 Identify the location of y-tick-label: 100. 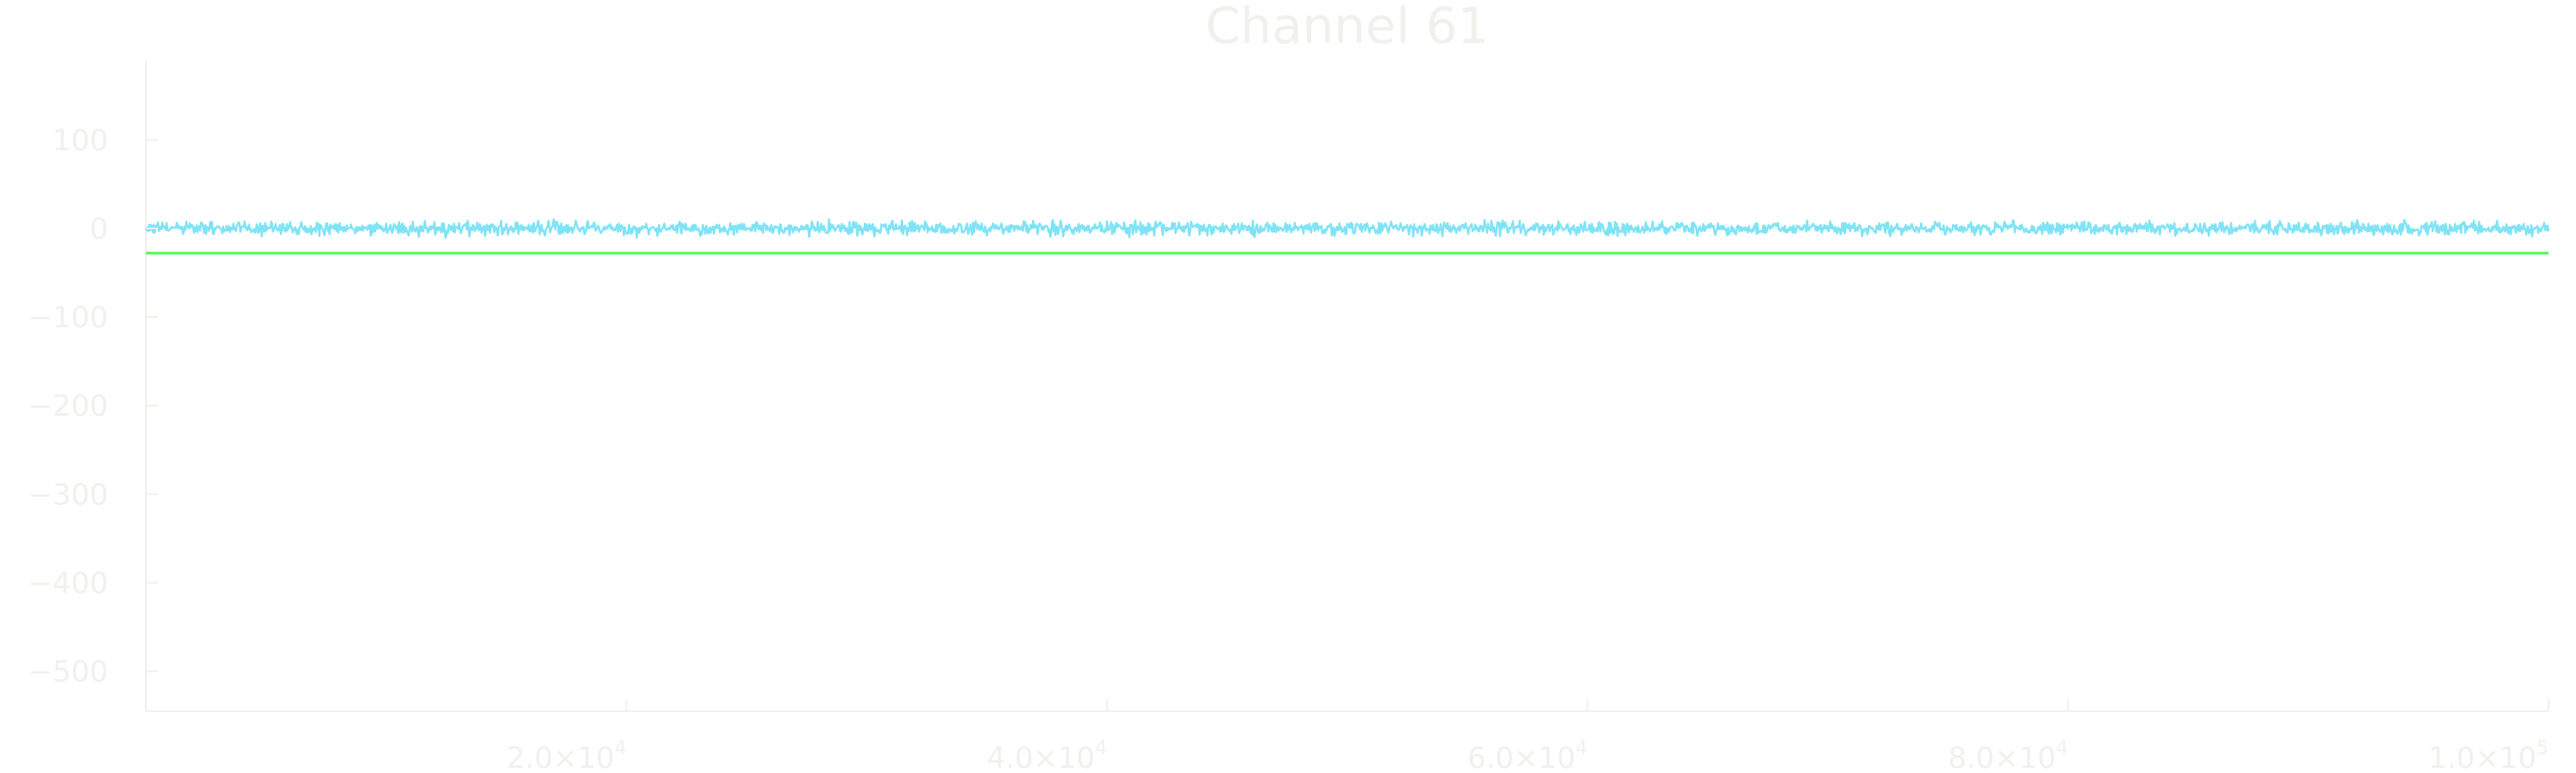
(80, 141).